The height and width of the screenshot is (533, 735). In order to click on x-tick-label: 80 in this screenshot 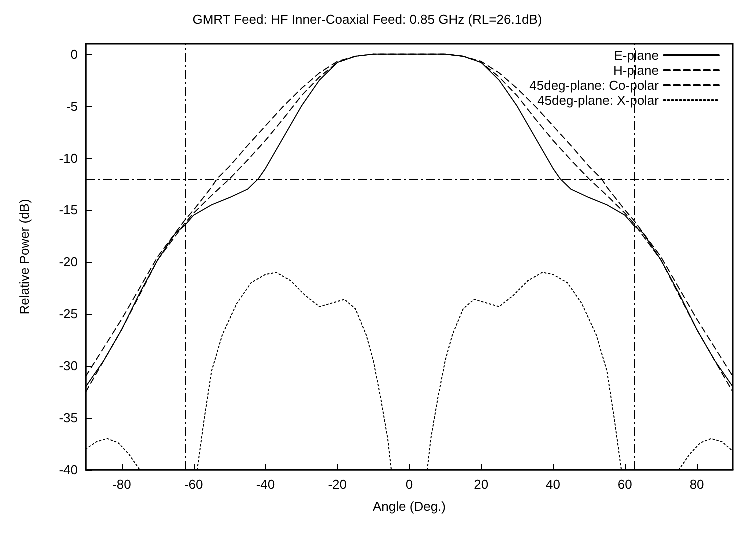, I will do `click(697, 484)`.